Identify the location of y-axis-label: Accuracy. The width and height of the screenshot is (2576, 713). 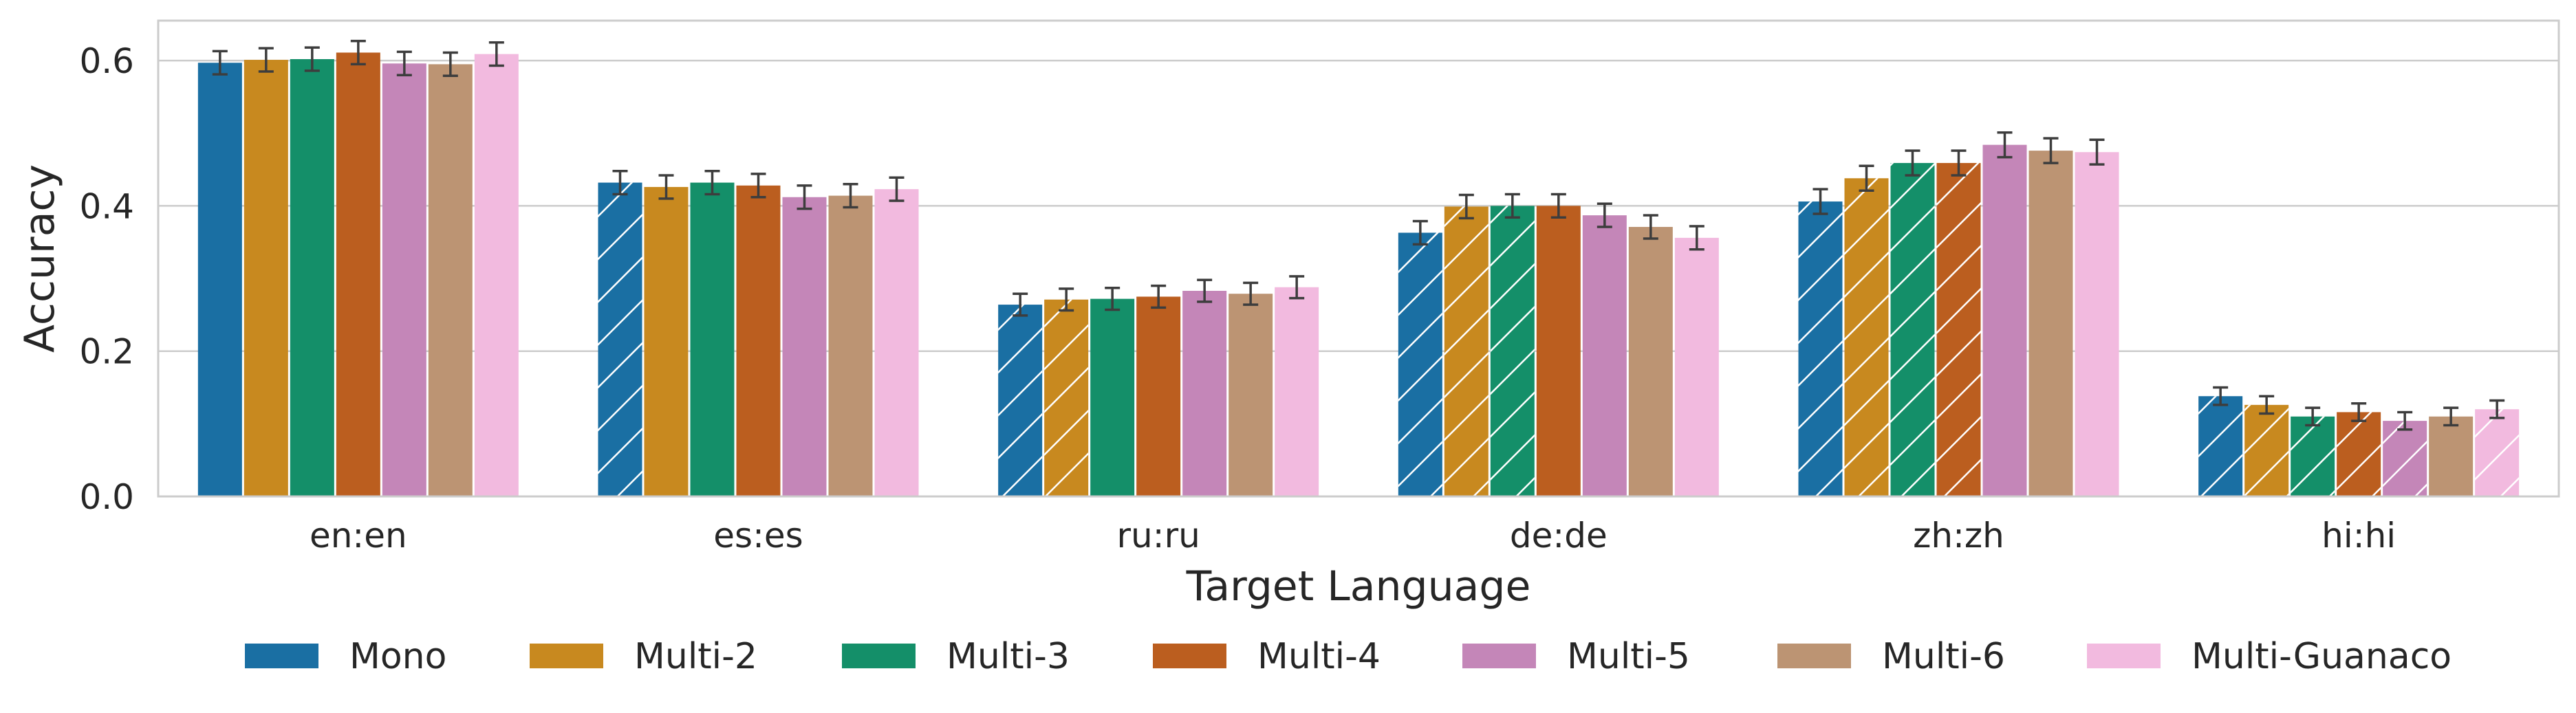
(40, 258).